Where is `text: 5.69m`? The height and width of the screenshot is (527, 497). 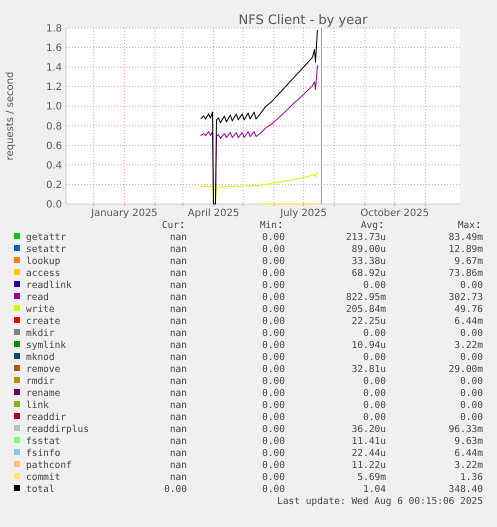
text: 5.69m is located at coordinates (371, 477).